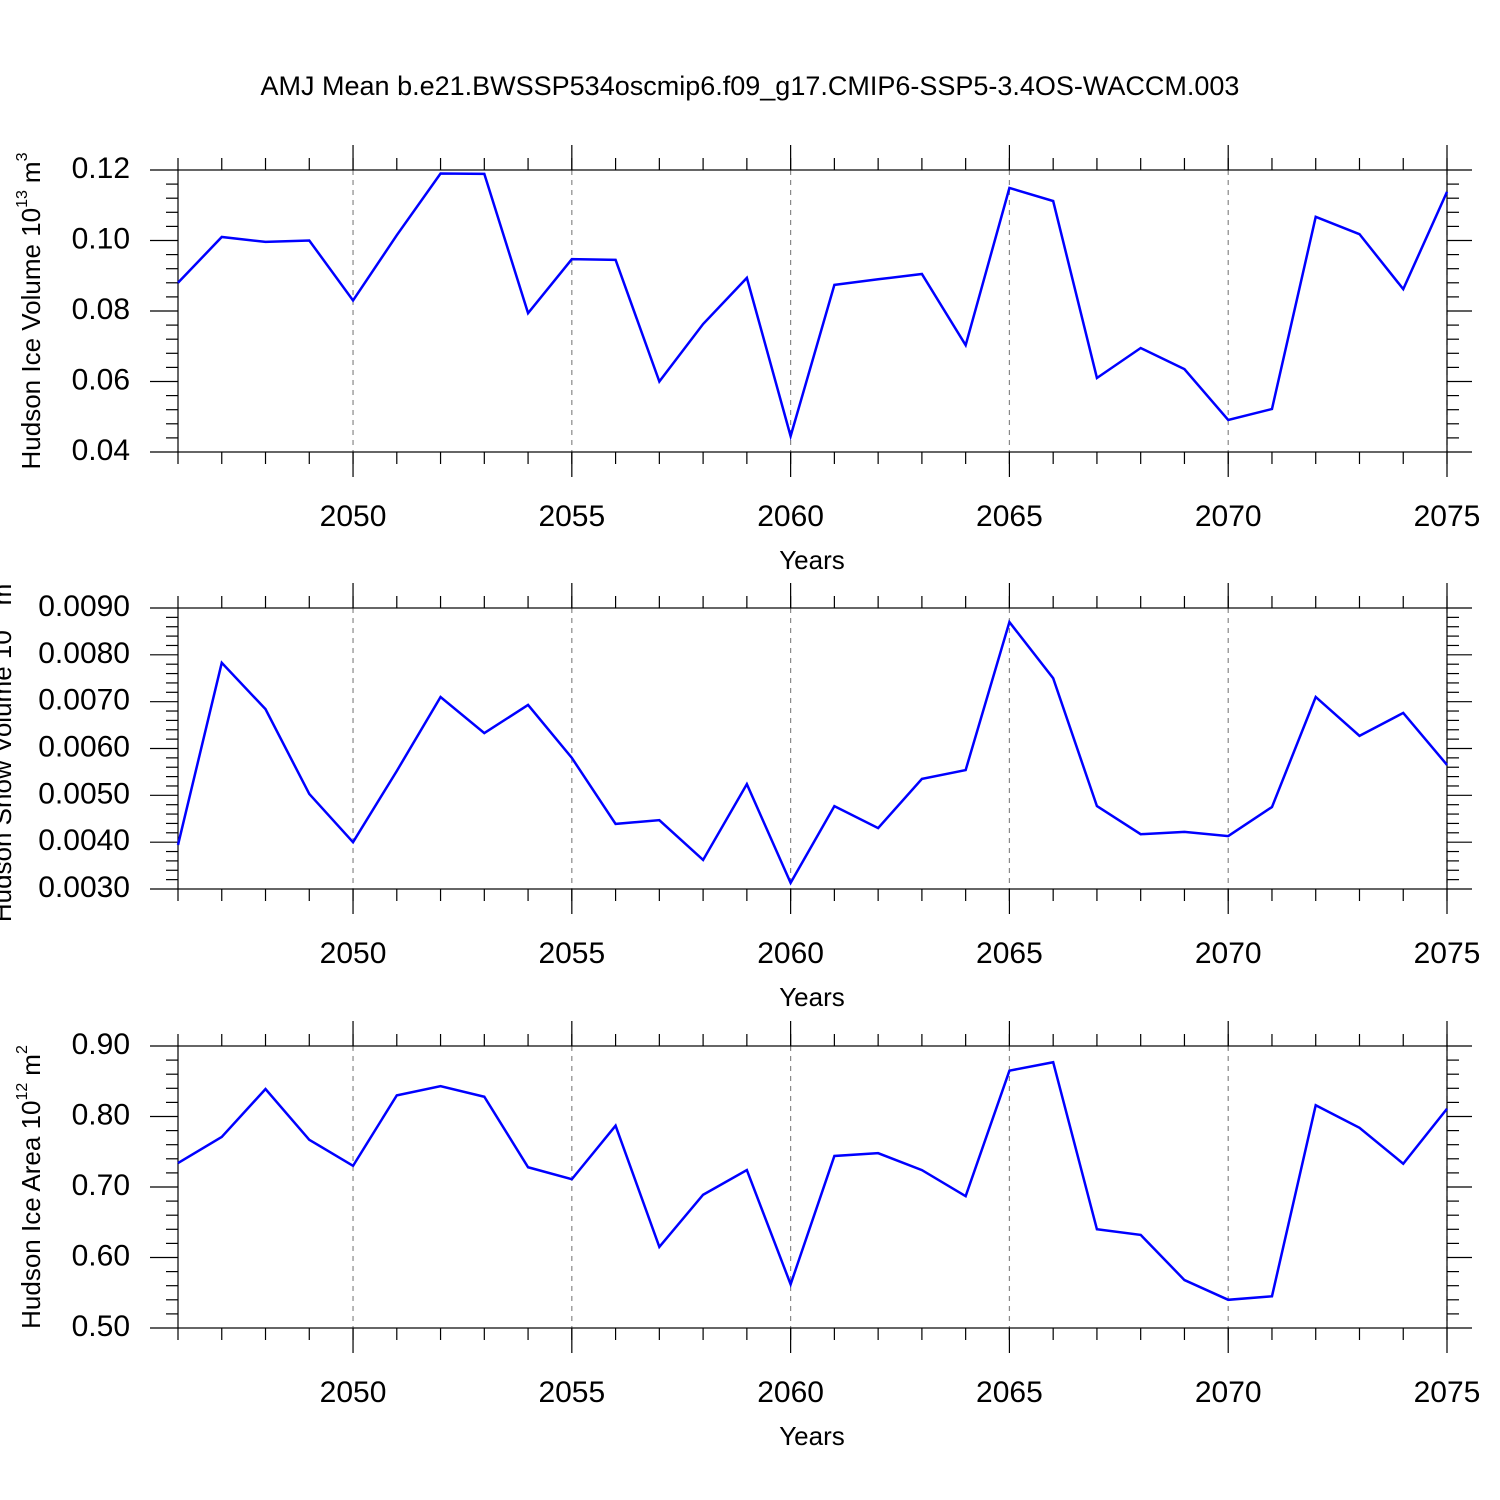  Describe the element at coordinates (101, 1185) in the screenshot. I see `y-tick-label: 0.70` at that location.